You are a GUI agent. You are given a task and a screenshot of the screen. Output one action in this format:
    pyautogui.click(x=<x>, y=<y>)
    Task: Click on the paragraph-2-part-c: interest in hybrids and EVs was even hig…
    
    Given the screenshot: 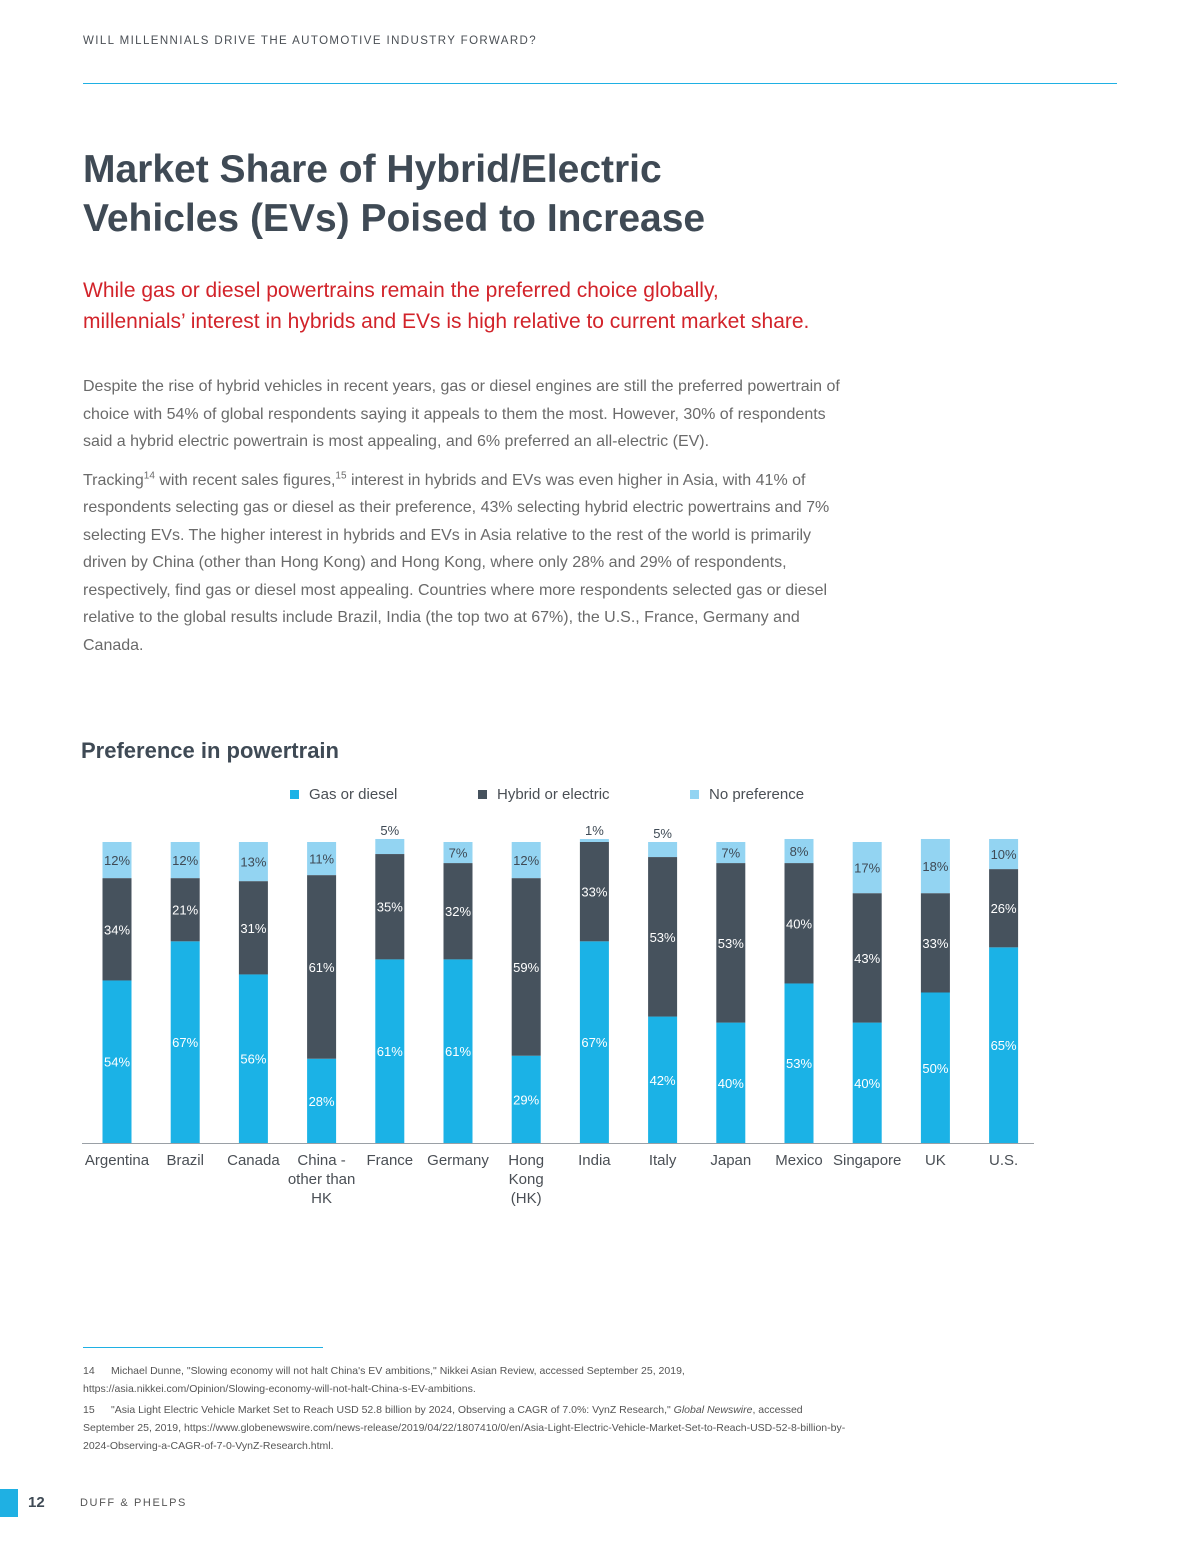 What is the action you would take?
    pyautogui.click(x=456, y=562)
    